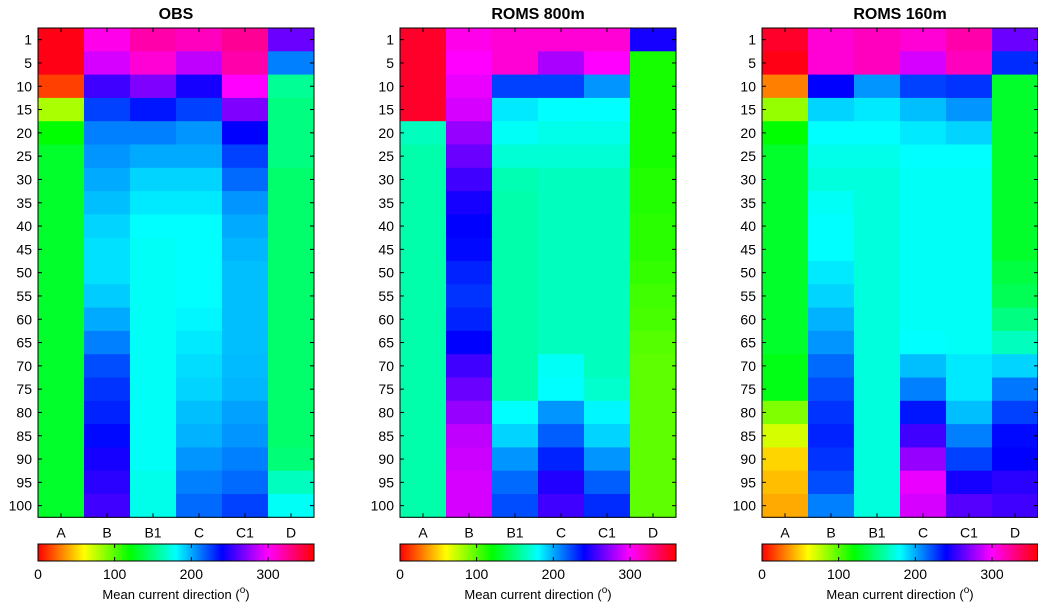 The image size is (1038, 607). Describe the element at coordinates (386, 203) in the screenshot. I see `y-tick-label: 35` at that location.